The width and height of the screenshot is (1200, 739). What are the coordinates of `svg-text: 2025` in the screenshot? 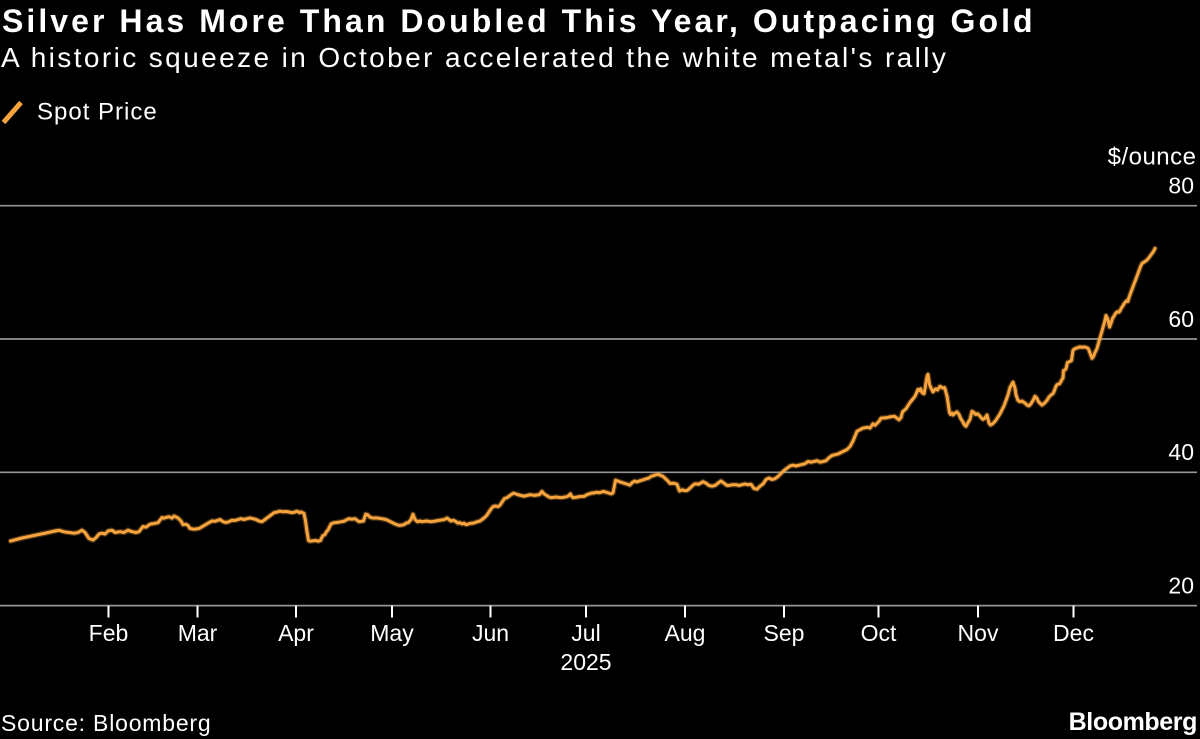 It's located at (585, 662).